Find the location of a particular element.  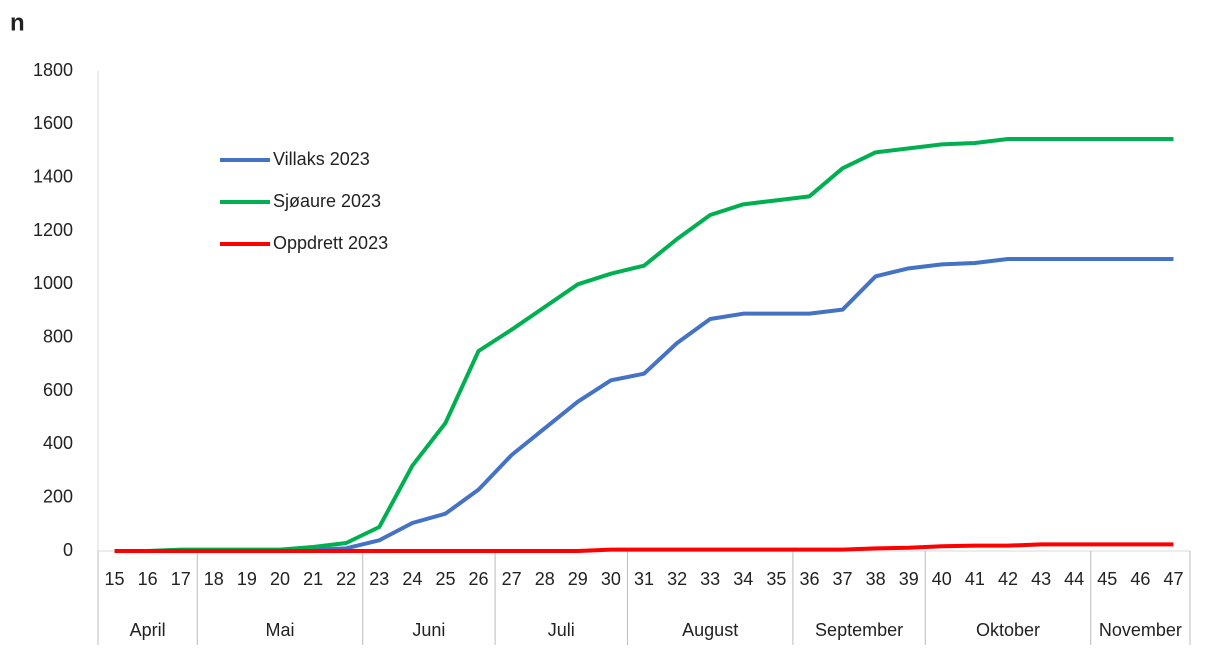

x-tick-label: 44 is located at coordinates (1074, 579).